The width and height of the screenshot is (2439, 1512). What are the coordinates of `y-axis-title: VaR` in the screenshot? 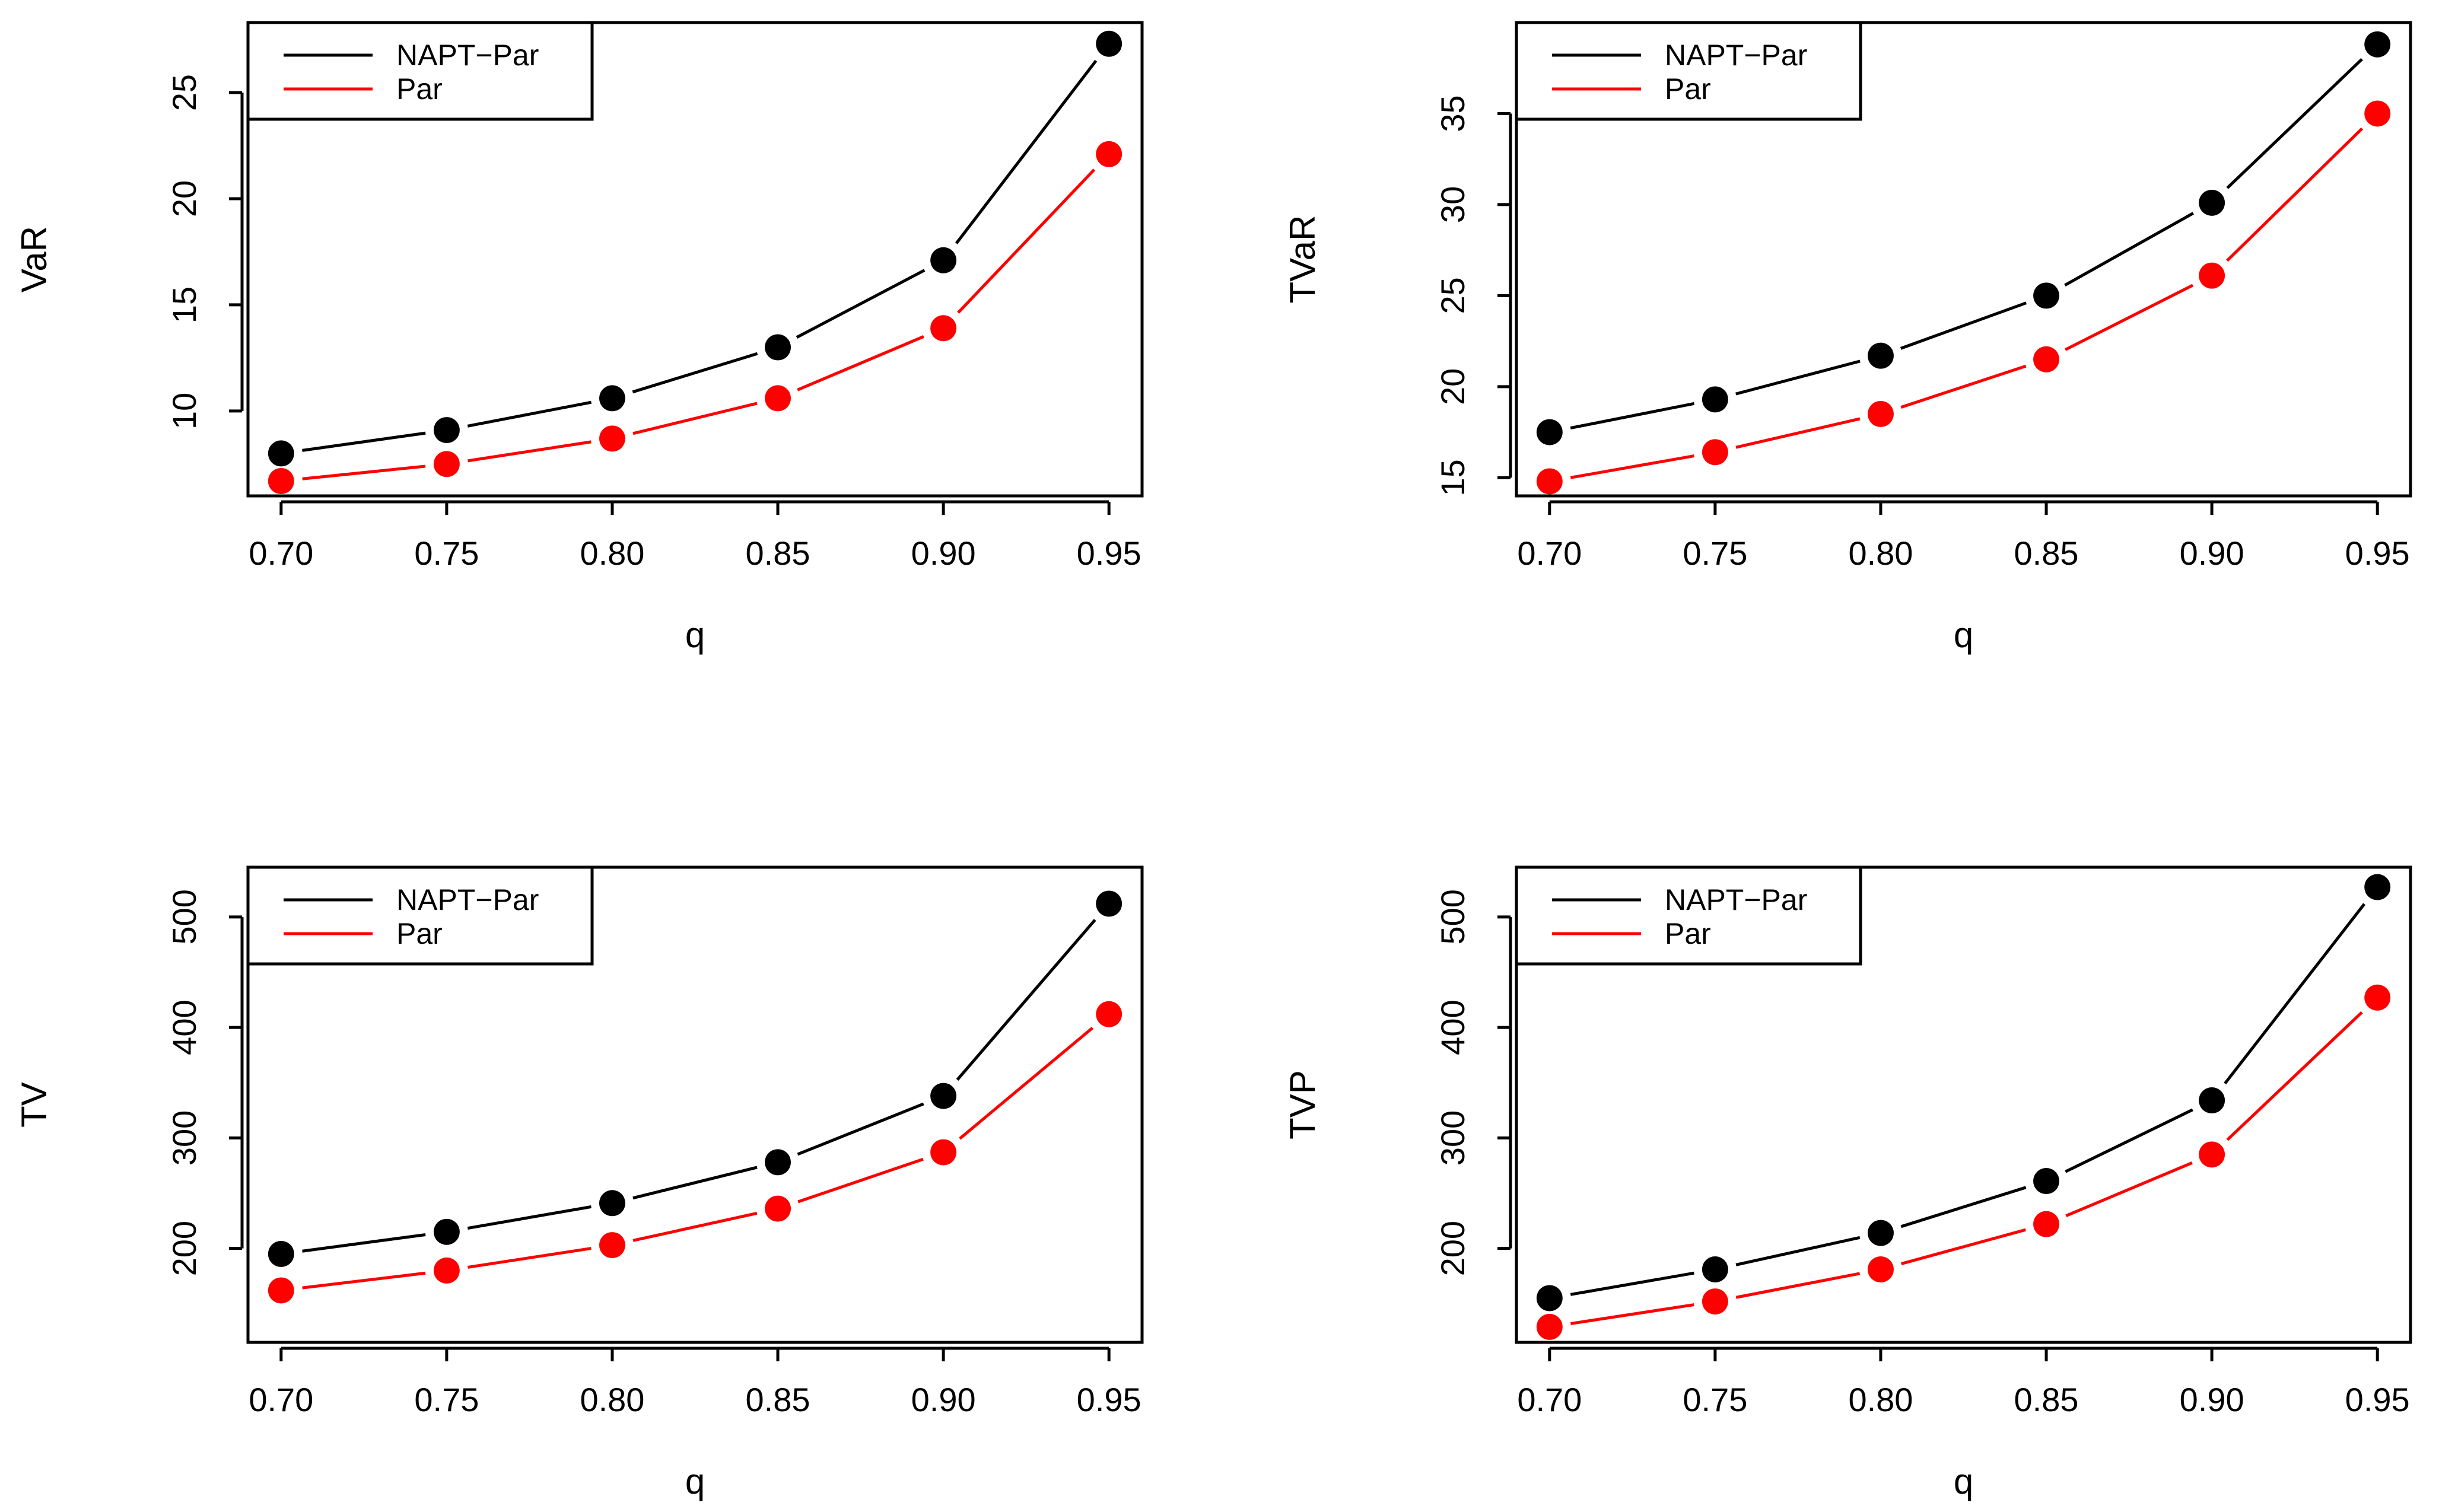 It's located at (34, 259).